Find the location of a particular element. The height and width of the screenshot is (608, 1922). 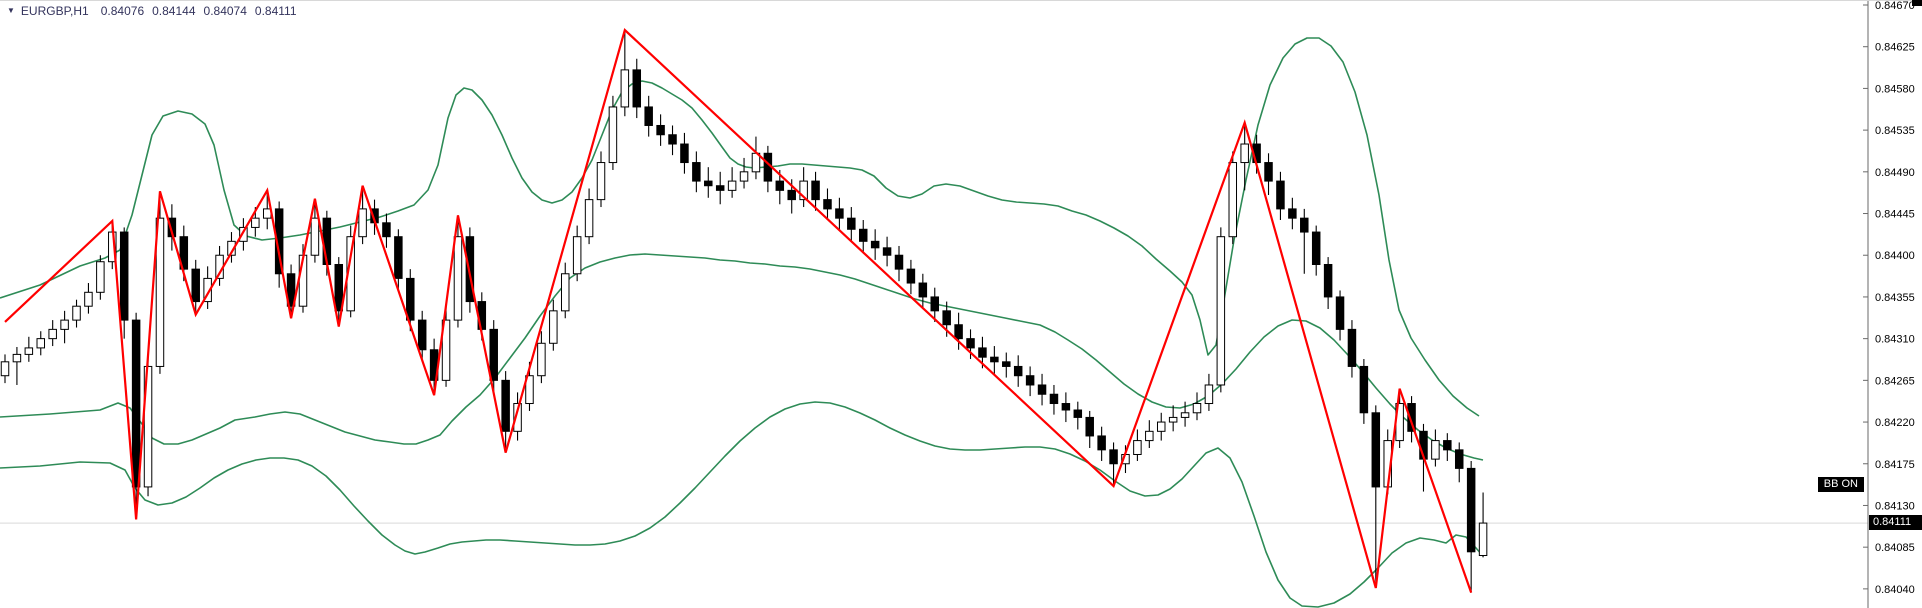

quote-open: 0.84076 is located at coordinates (122, 11).